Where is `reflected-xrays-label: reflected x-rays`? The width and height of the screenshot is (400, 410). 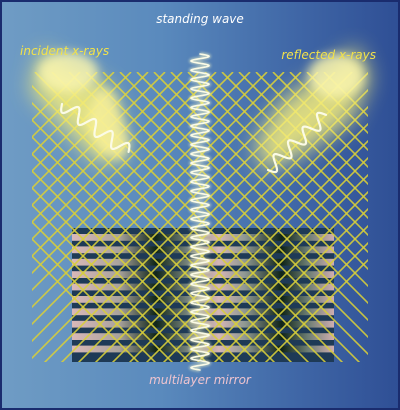 reflected-xrays-label: reflected x-rays is located at coordinates (328, 55).